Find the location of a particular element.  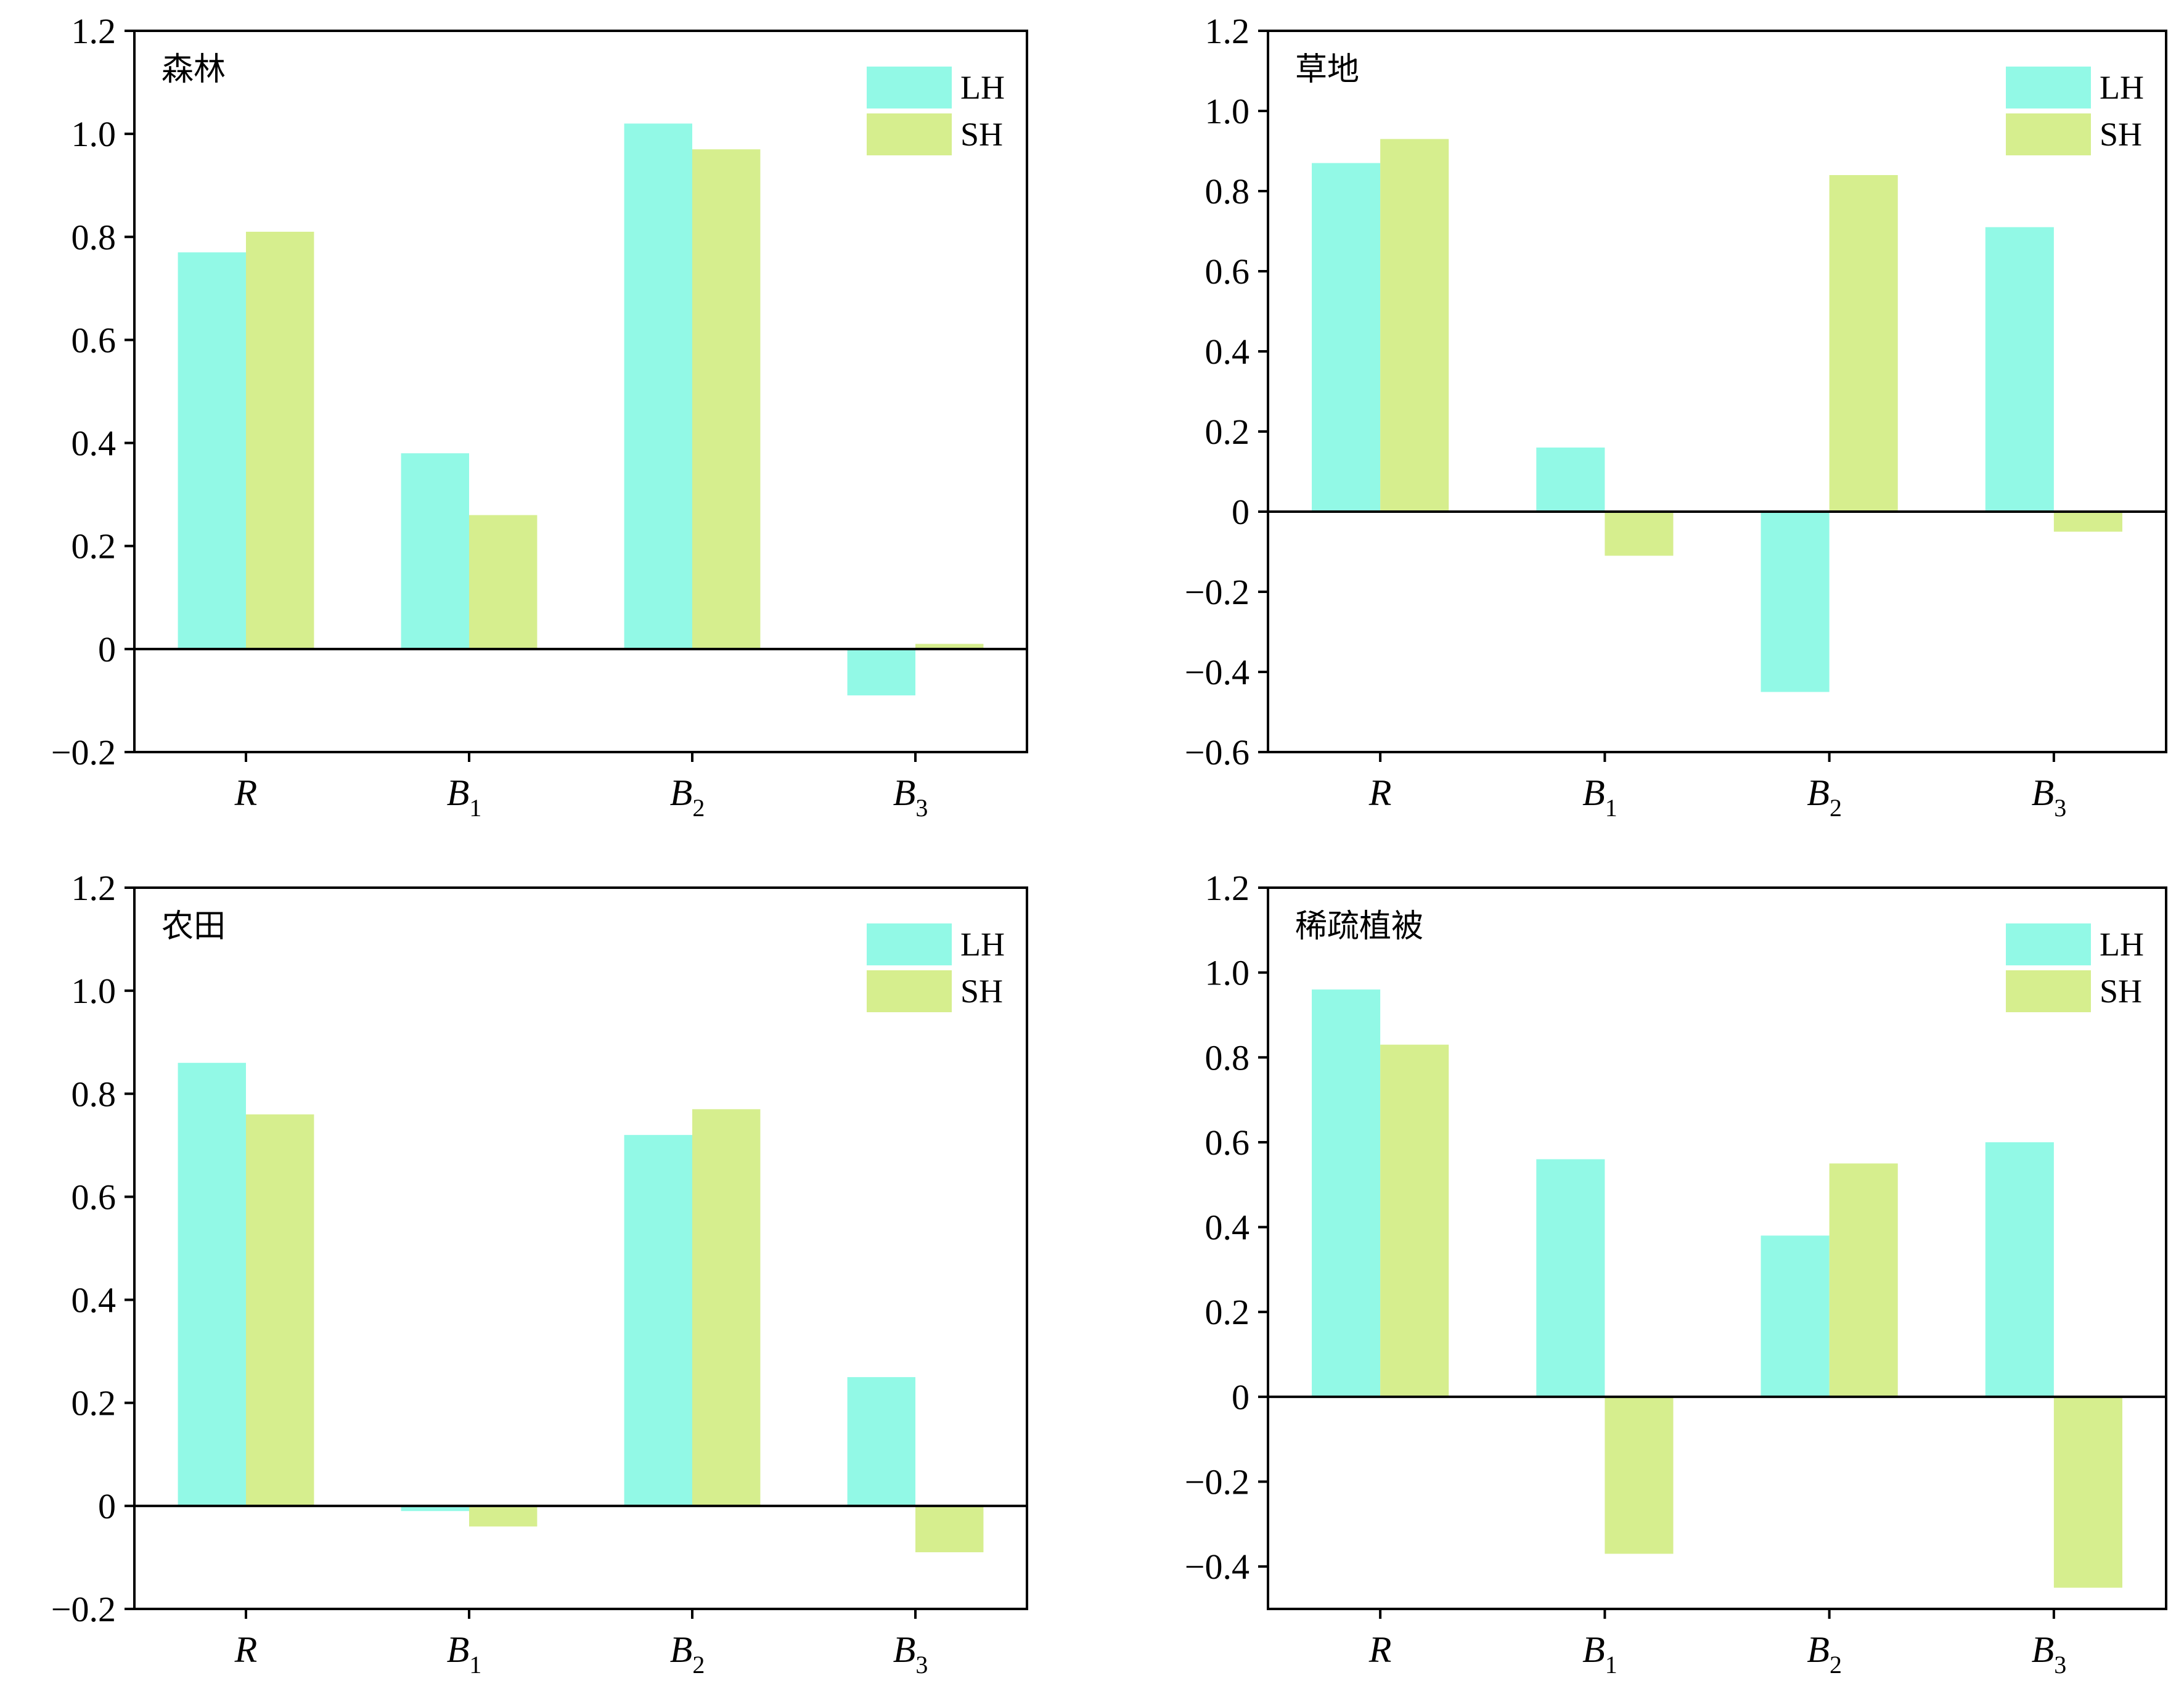

y-tick-label: −0.4 is located at coordinates (1217, 672).